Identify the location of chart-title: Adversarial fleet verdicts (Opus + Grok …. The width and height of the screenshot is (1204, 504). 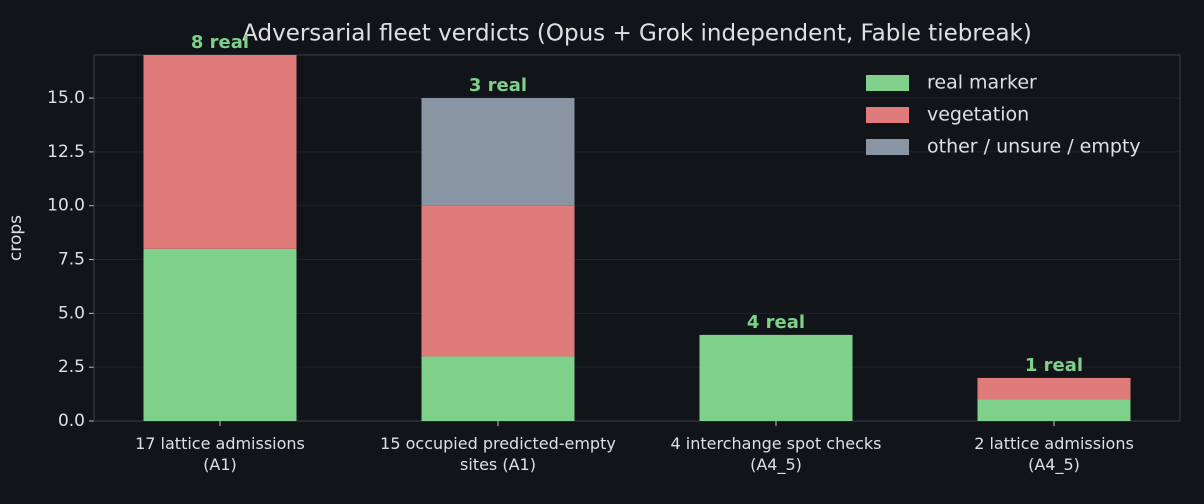
(637, 34).